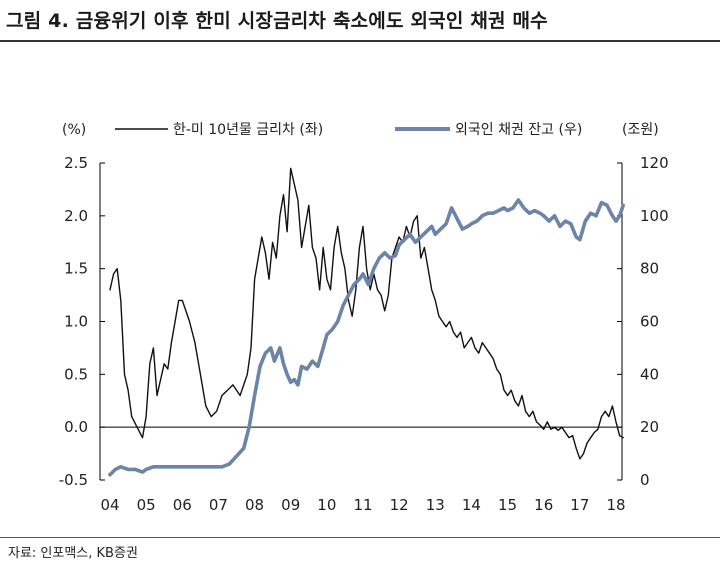  Describe the element at coordinates (182, 505) in the screenshot. I see `x-tick-label: 06` at that location.